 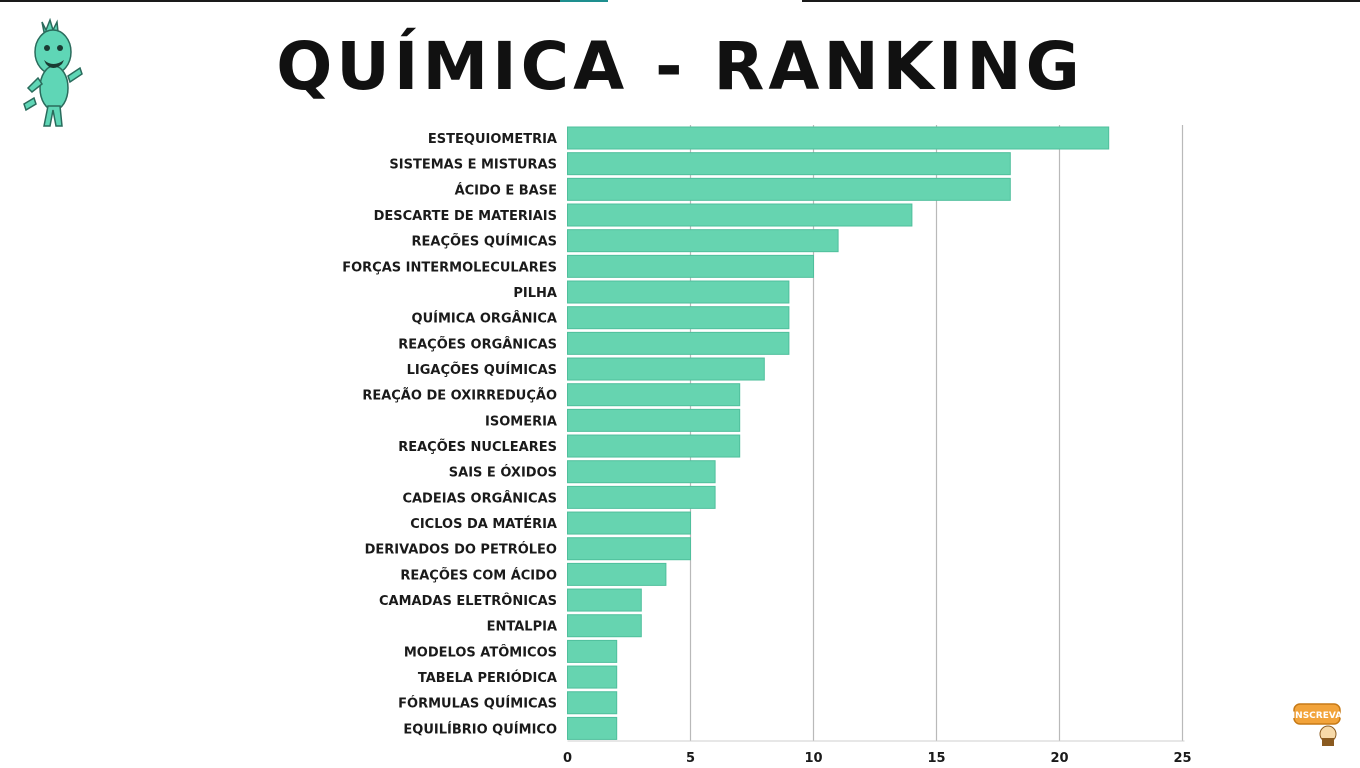 What do you see at coordinates (567, 758) in the screenshot?
I see `x-tick-label: 0` at bounding box center [567, 758].